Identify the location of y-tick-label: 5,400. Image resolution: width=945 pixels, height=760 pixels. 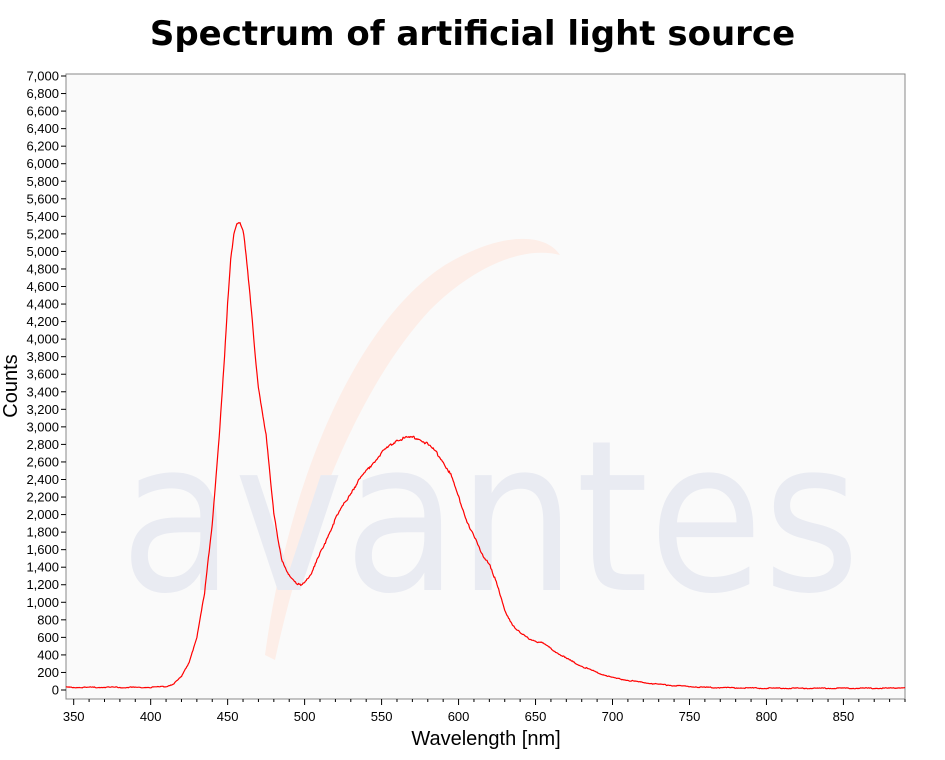
(42, 216).